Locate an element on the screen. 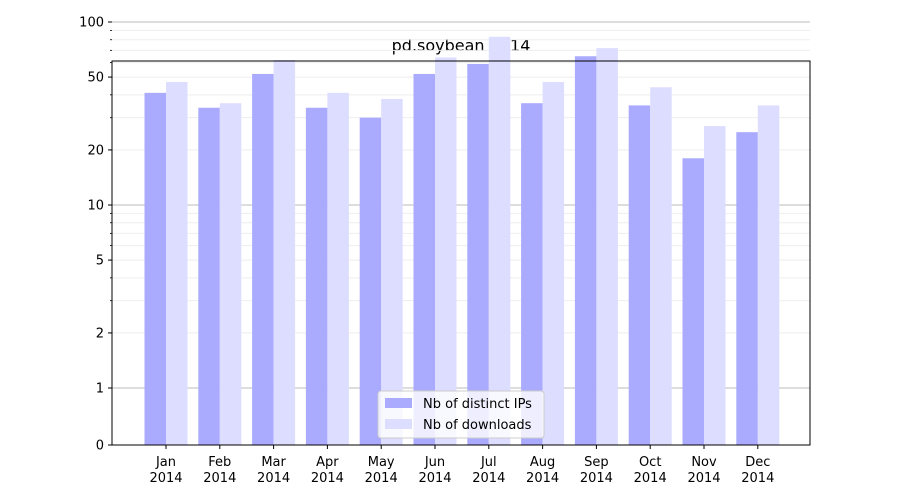  x-tick-label: Dec 2014 is located at coordinates (757, 470).